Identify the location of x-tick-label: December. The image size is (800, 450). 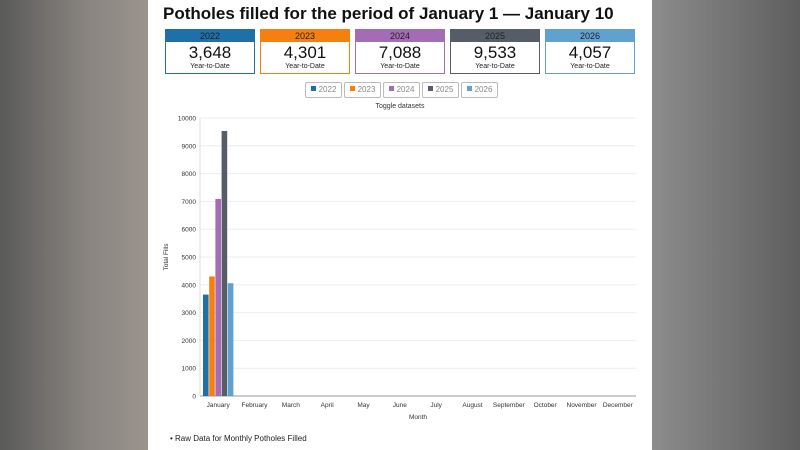
(618, 405).